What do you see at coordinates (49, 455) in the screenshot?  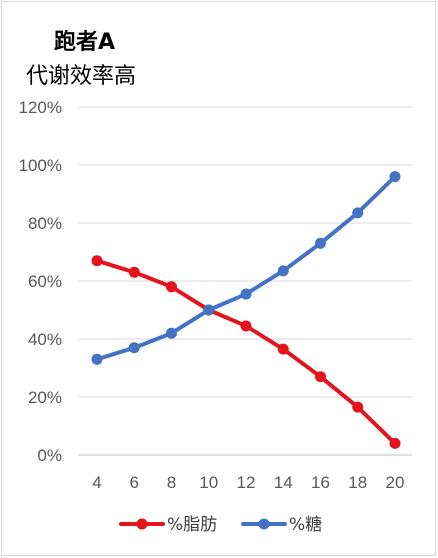 I see `y-tick-label: 0%` at bounding box center [49, 455].